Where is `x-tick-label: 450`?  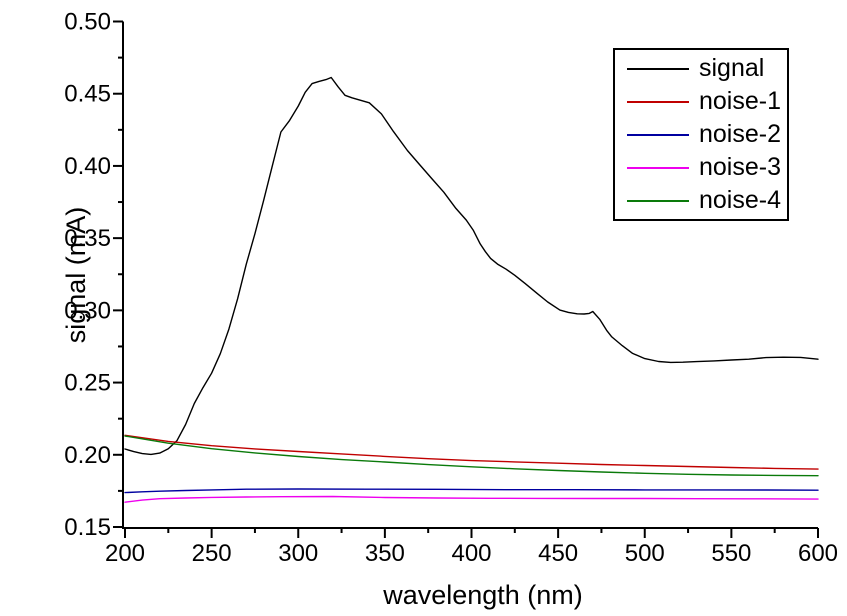 x-tick-label: 450 is located at coordinates (558, 553).